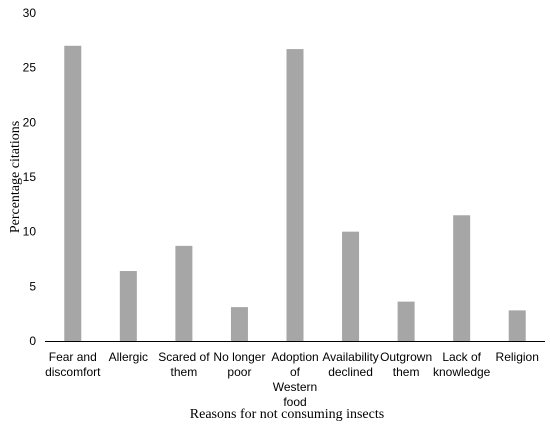 The height and width of the screenshot is (433, 550). I want to click on x-category-label: Availability declined, so click(350, 364).